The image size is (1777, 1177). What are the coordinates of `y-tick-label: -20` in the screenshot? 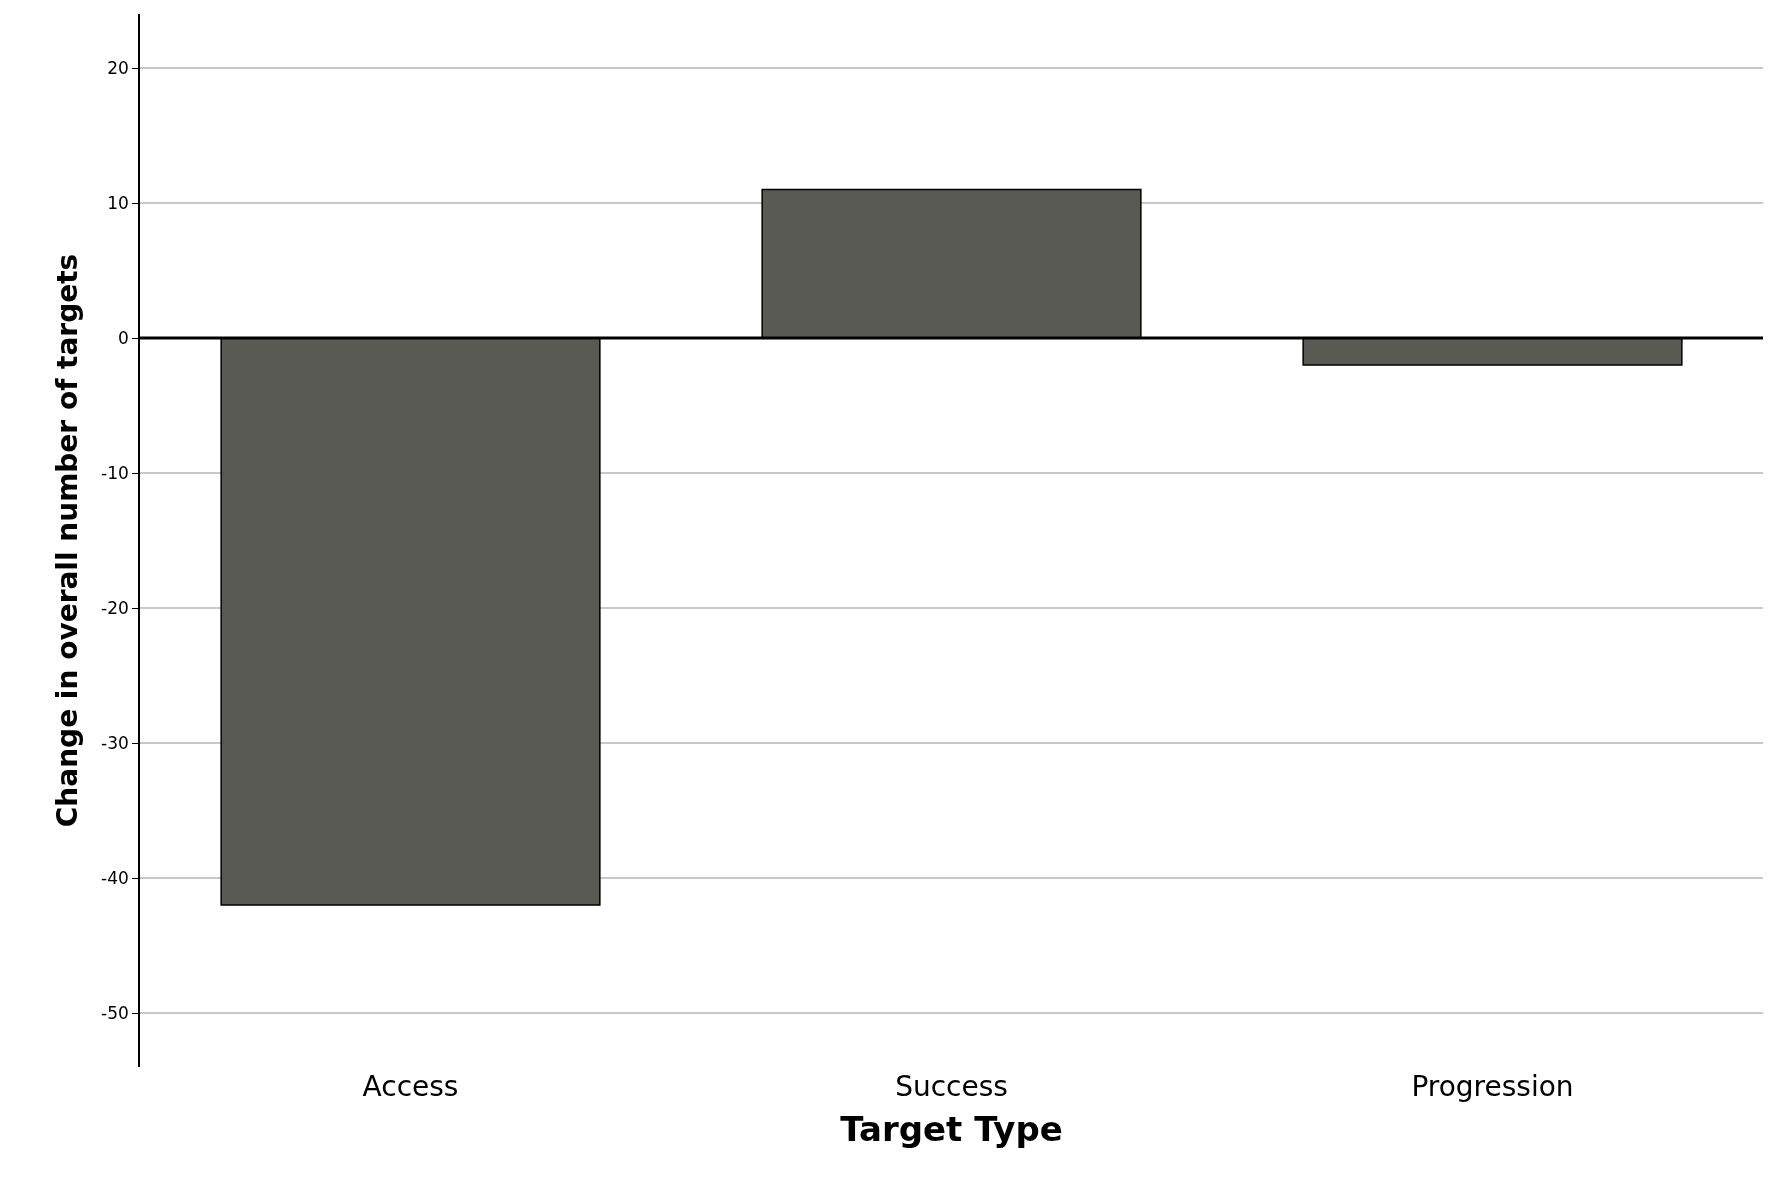 It's located at (115, 607).